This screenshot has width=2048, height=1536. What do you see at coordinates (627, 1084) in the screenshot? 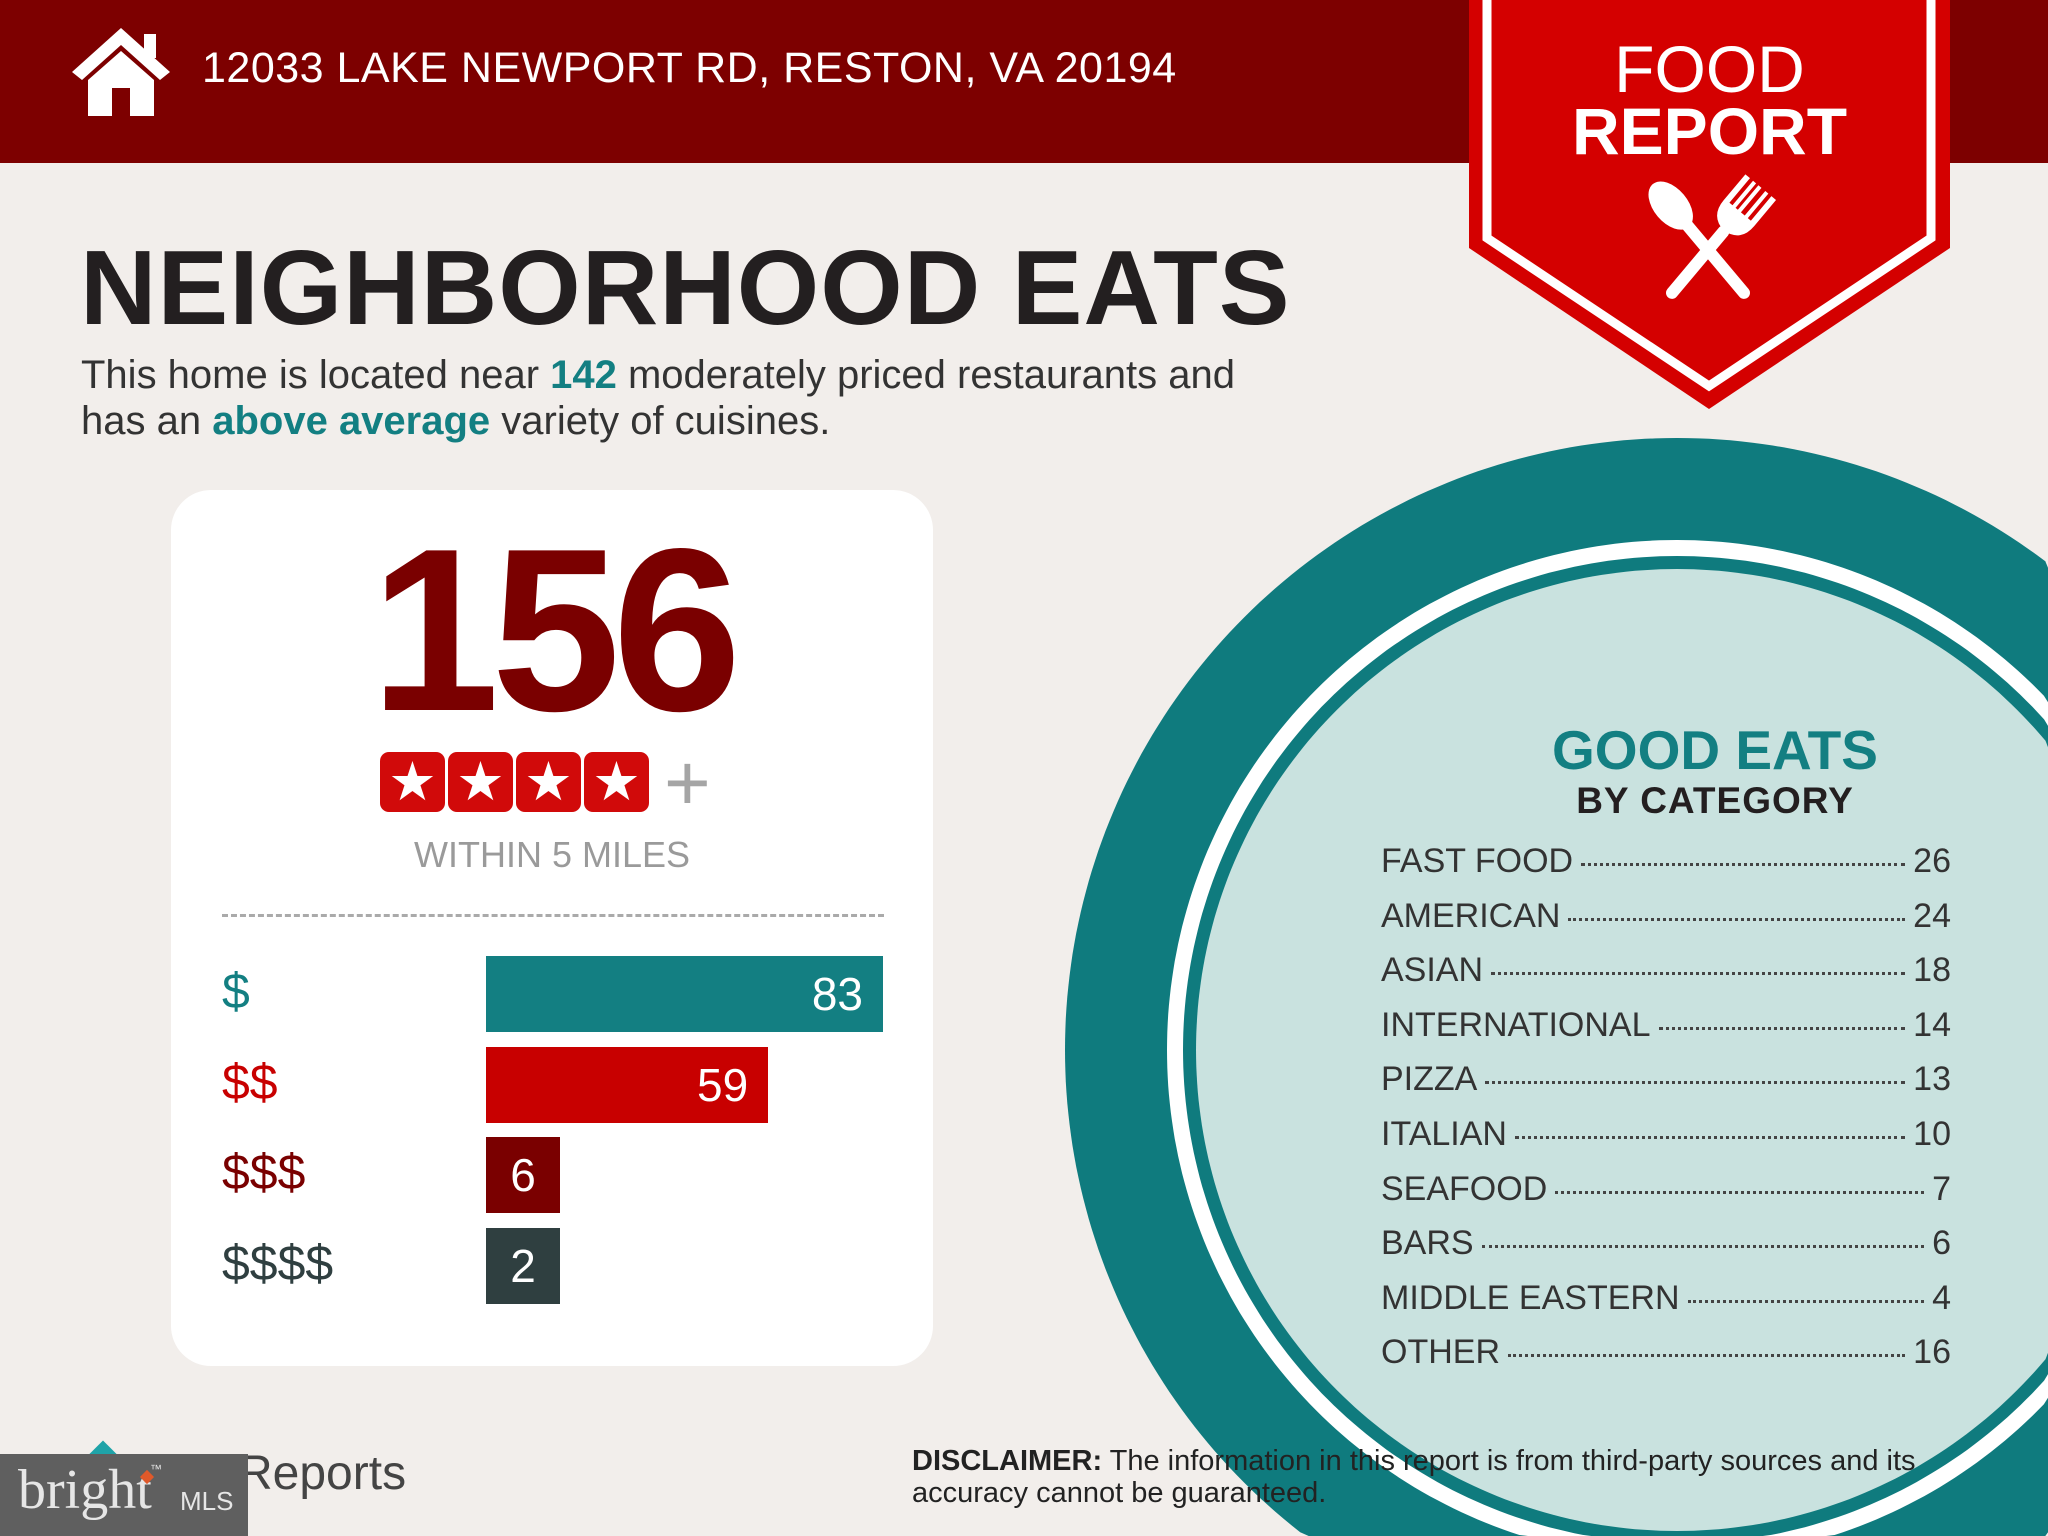
I see `price-tier-bar: 59` at bounding box center [627, 1084].